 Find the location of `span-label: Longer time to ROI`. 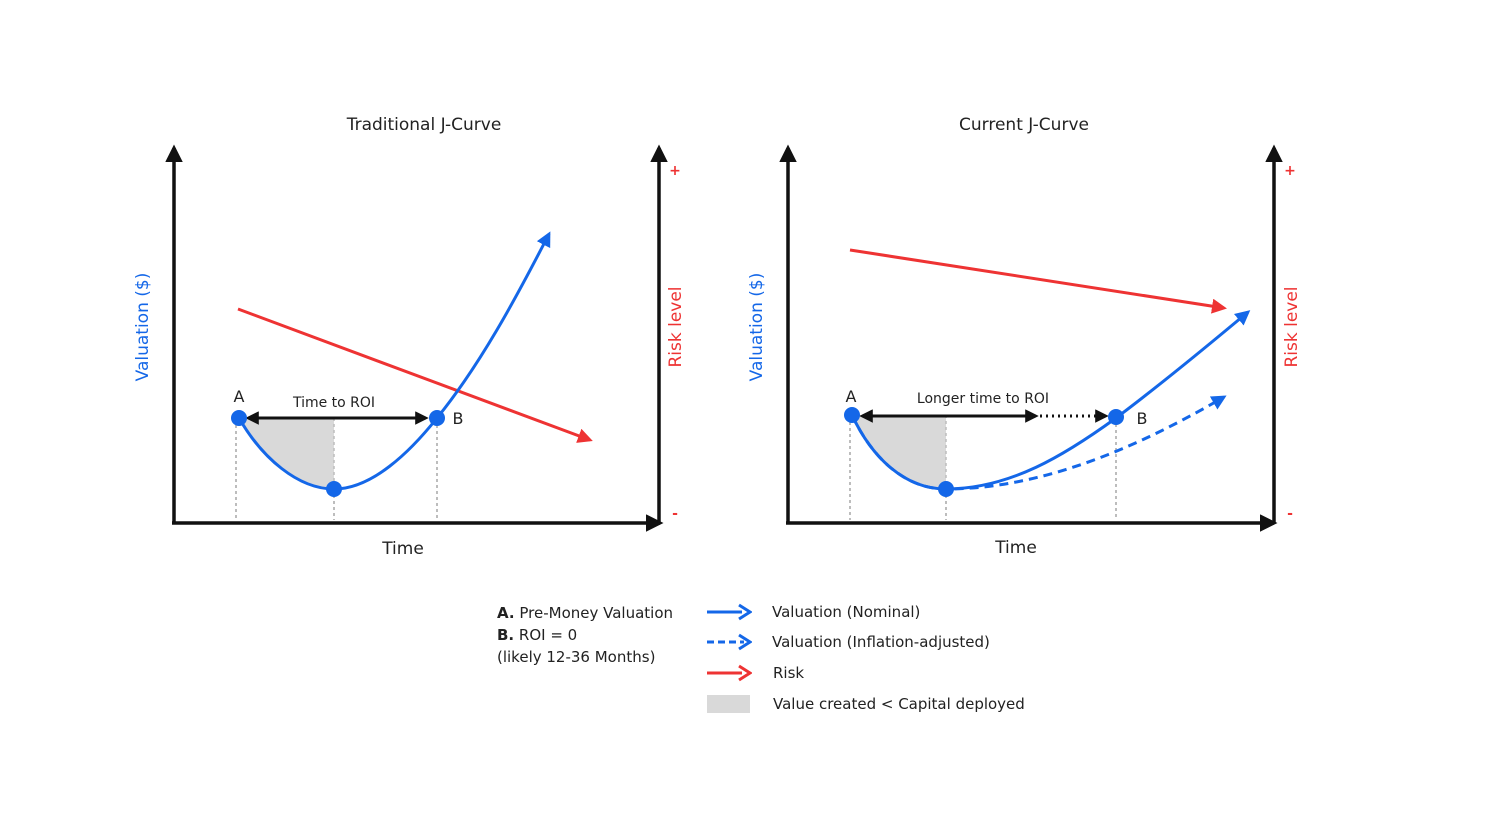

span-label: Longer time to ROI is located at coordinates (983, 399).